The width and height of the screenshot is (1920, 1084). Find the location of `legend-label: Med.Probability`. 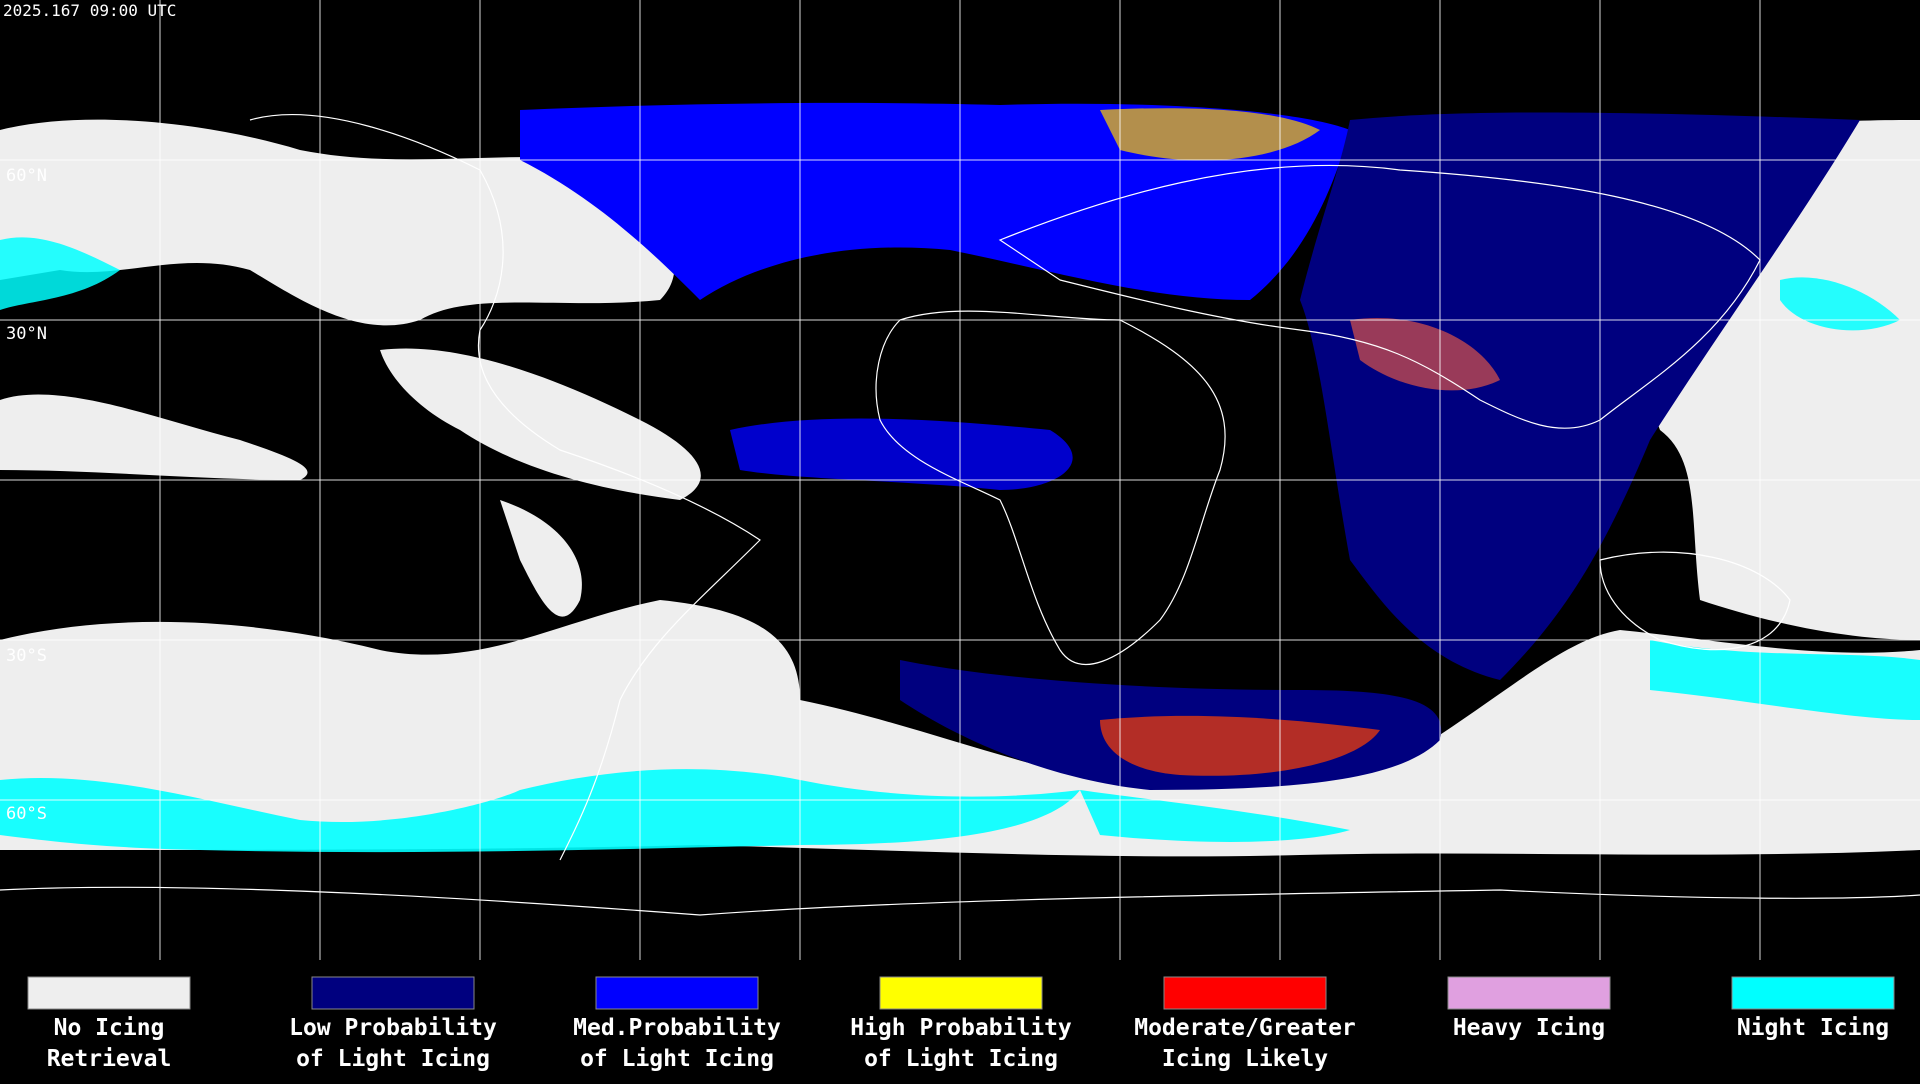

legend-label: Med.Probability is located at coordinates (677, 1028).